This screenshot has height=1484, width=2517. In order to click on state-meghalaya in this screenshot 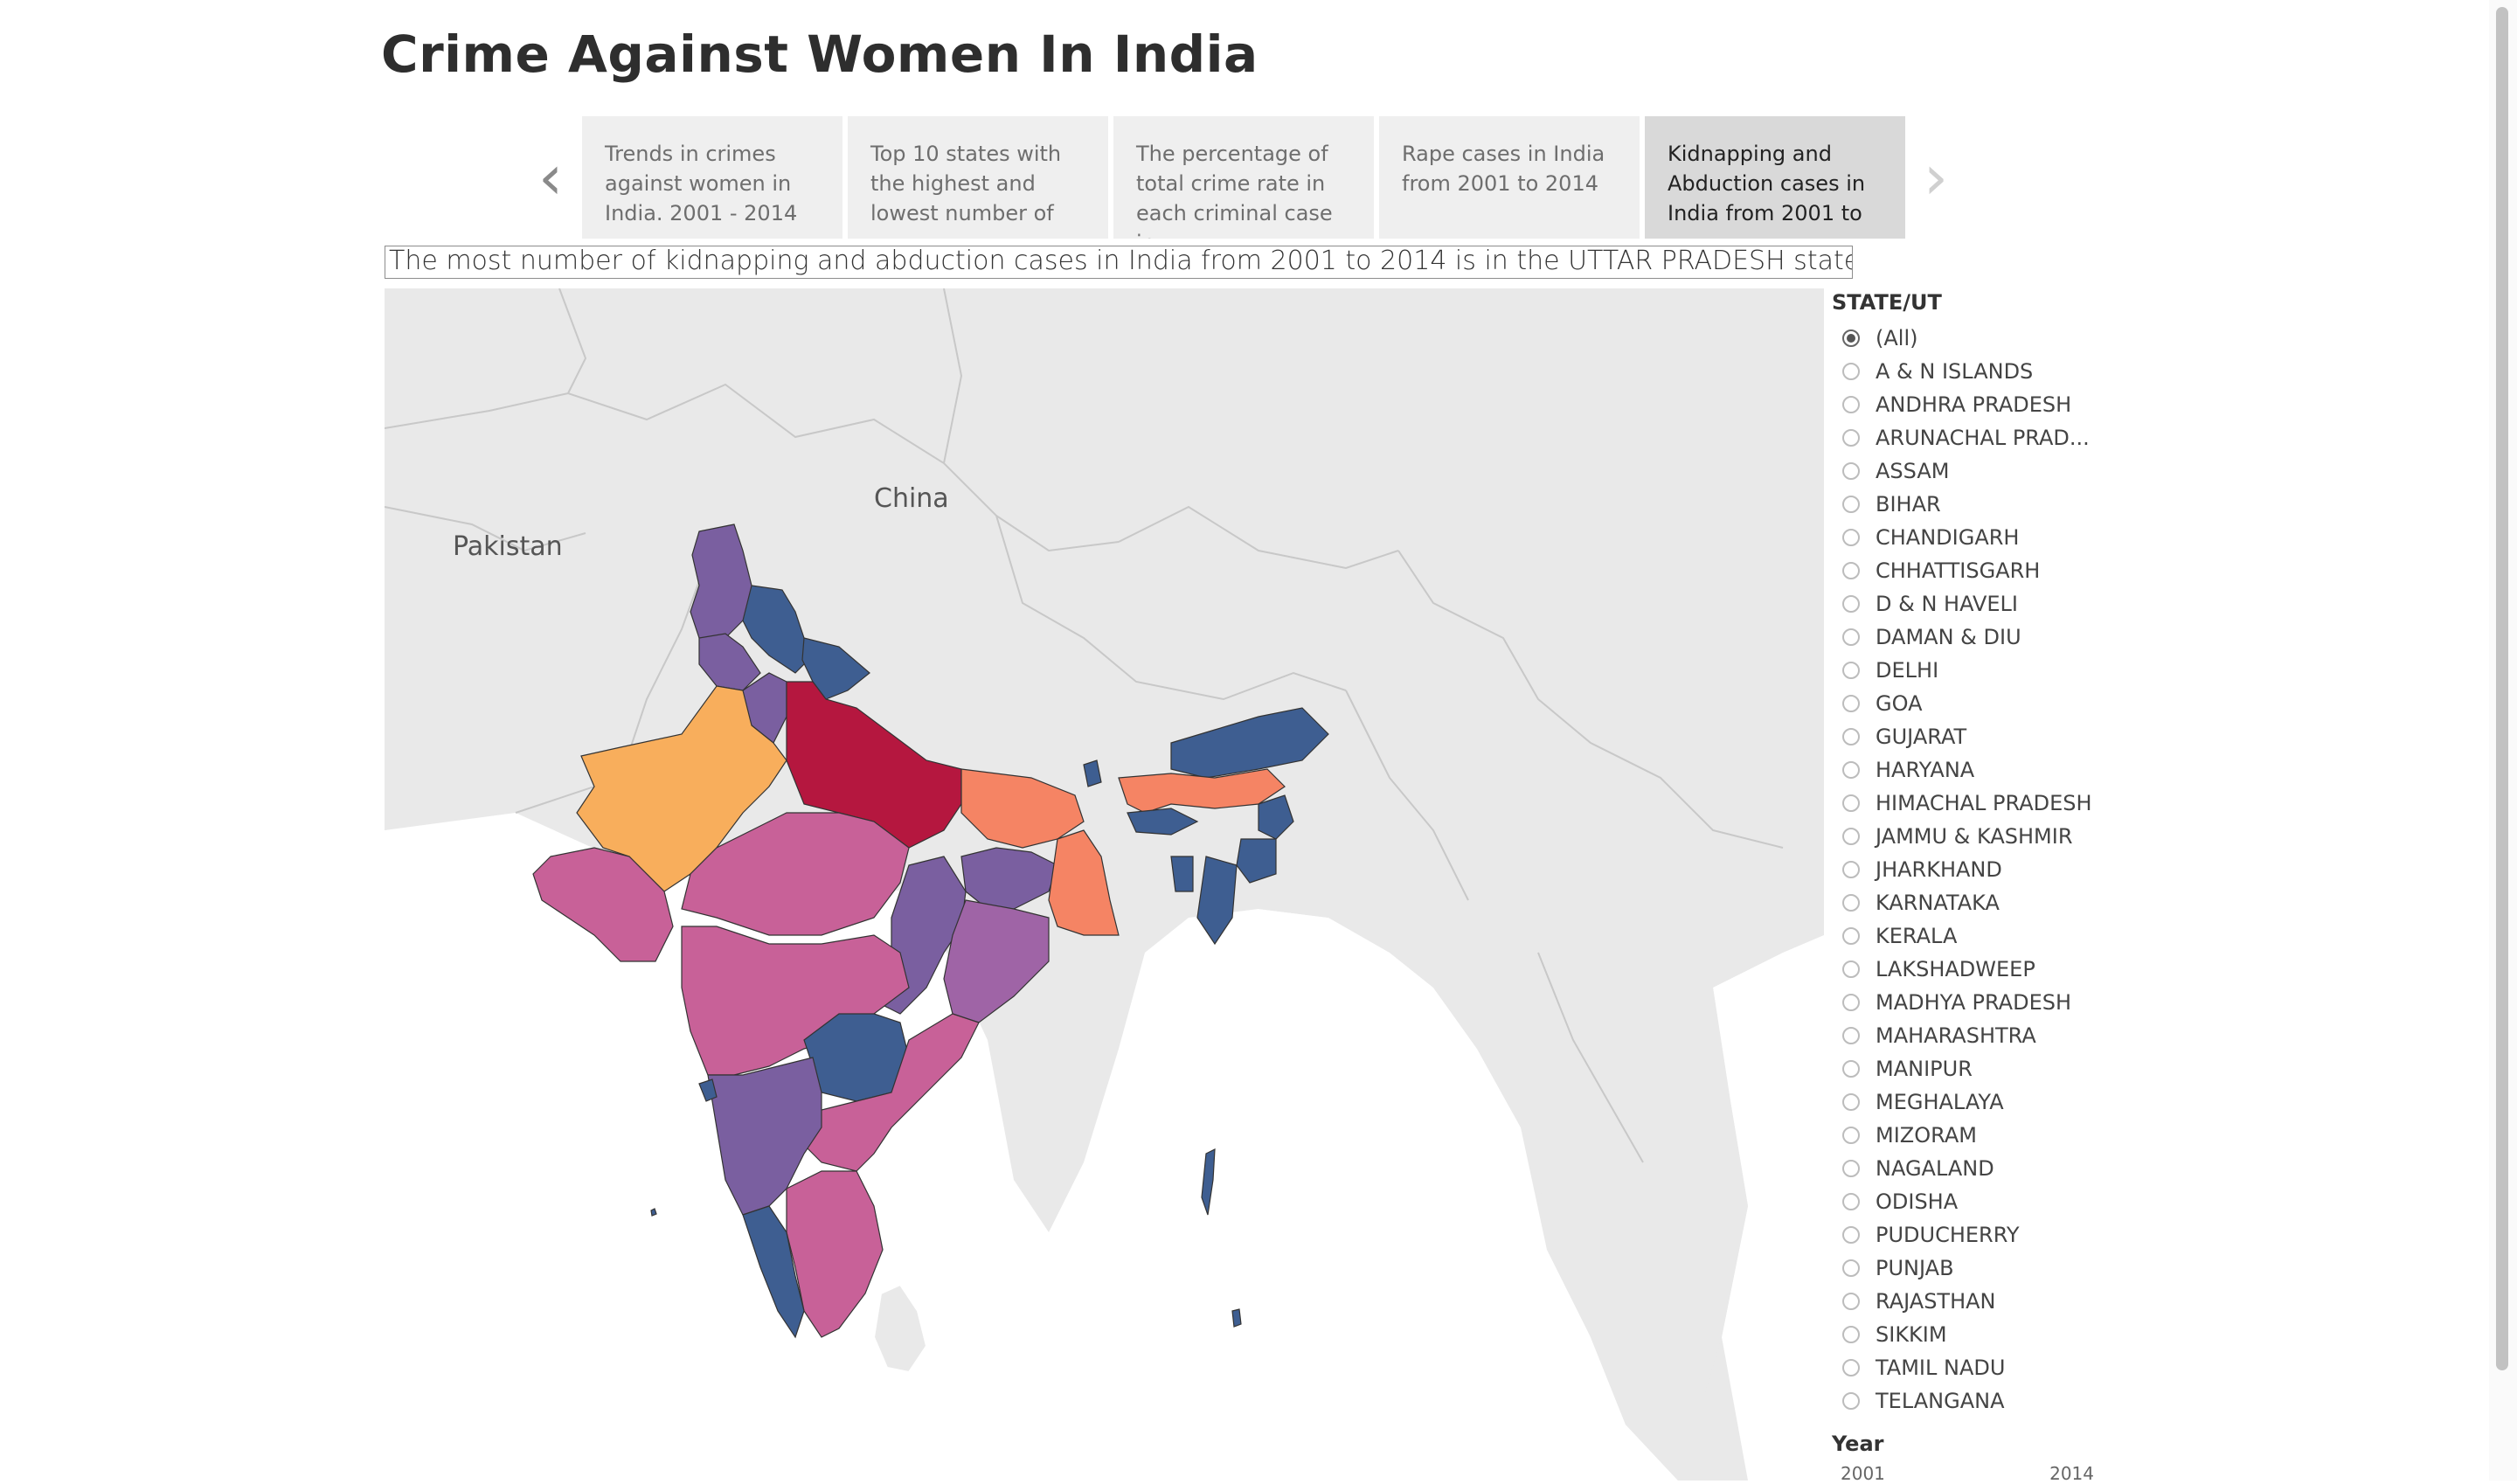, I will do `click(1163, 822)`.